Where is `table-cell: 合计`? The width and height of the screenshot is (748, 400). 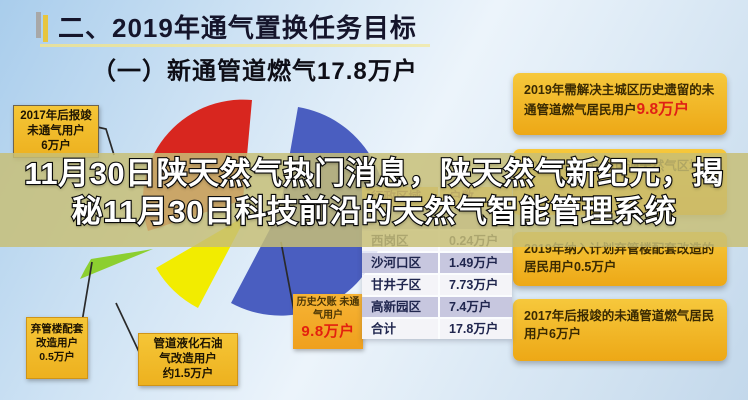
table-cell: 合计 is located at coordinates (400, 329).